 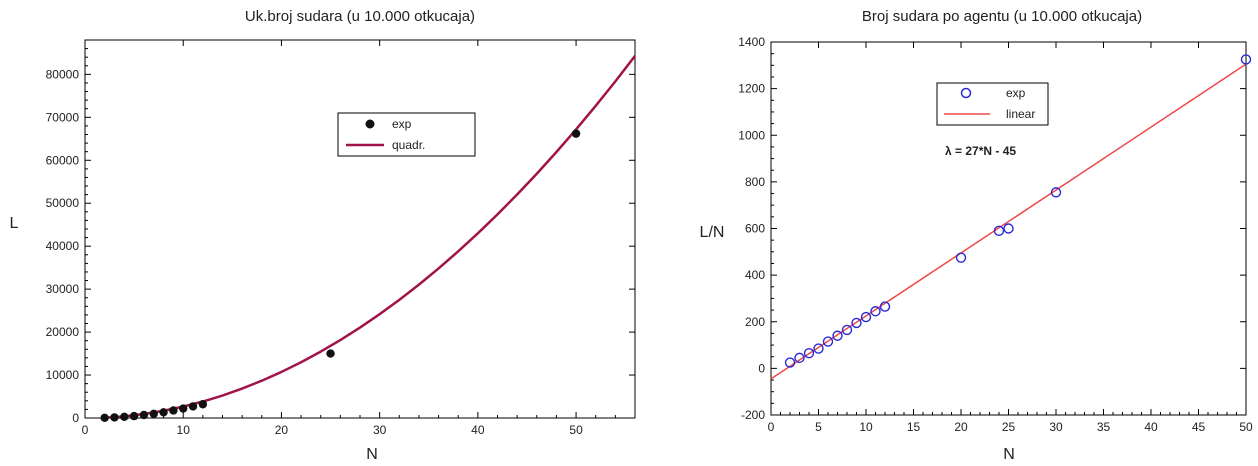 I want to click on y-tick-label: 1400, so click(x=751, y=42).